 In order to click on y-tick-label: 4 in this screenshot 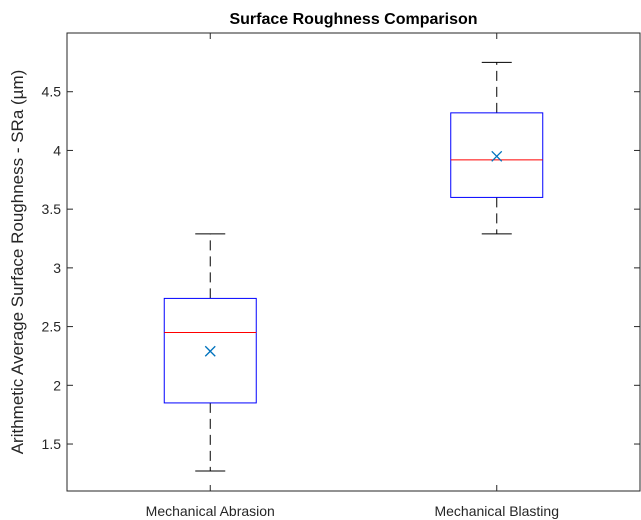, I will do `click(57, 150)`.